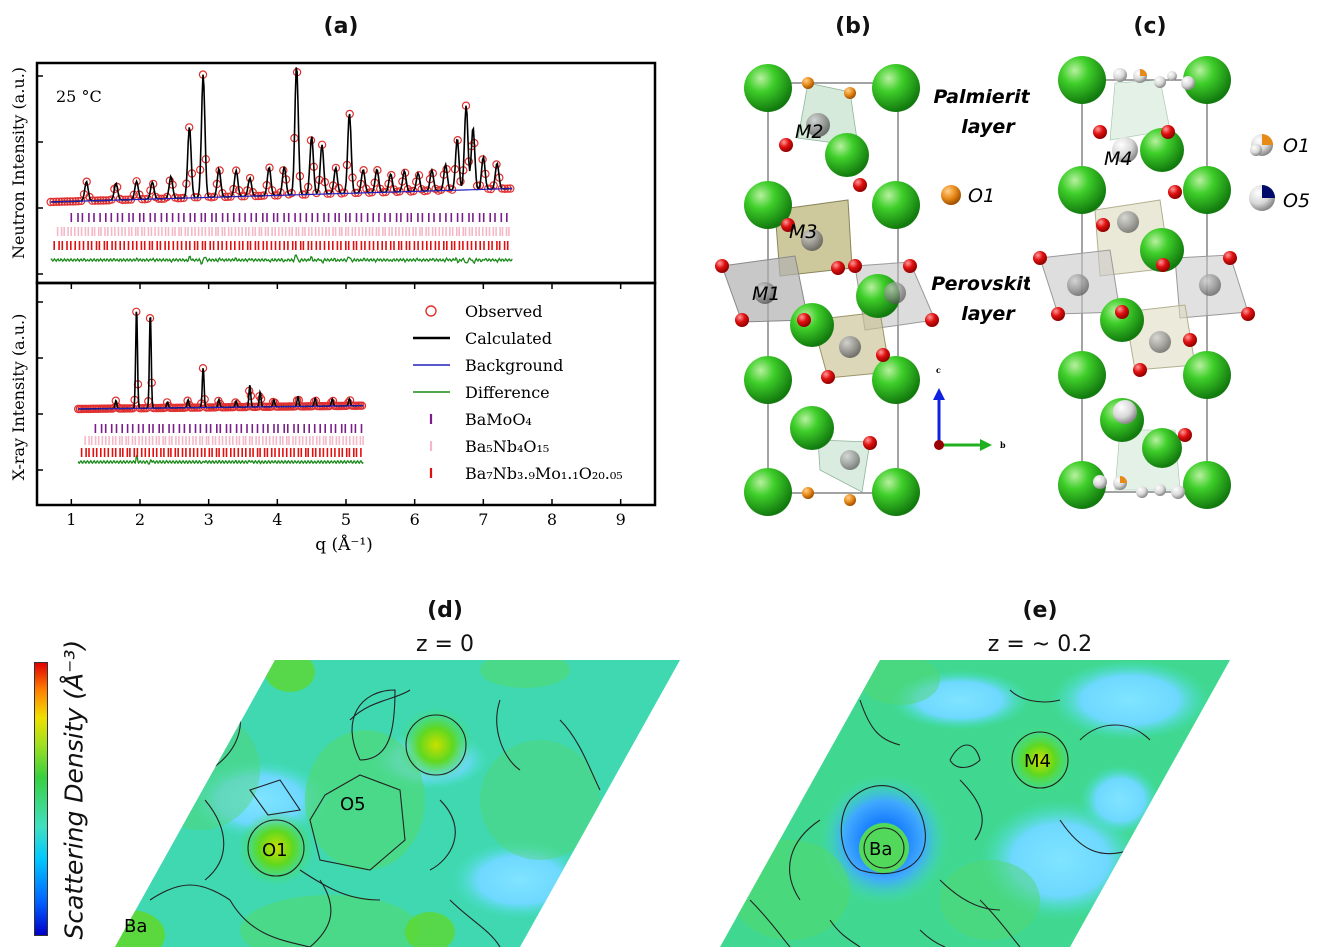 The width and height of the screenshot is (1319, 947). Describe the element at coordinates (1296, 201) in the screenshot. I see `label-o5-c: O5` at that location.